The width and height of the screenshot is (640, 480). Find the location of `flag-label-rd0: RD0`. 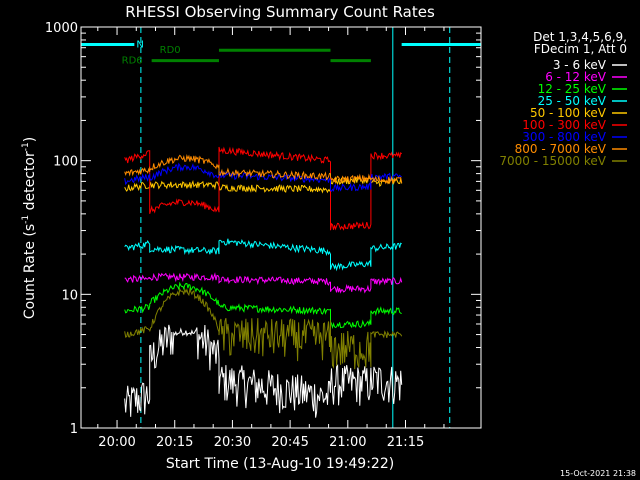

flag-label-rd0: RD0 is located at coordinates (170, 50).